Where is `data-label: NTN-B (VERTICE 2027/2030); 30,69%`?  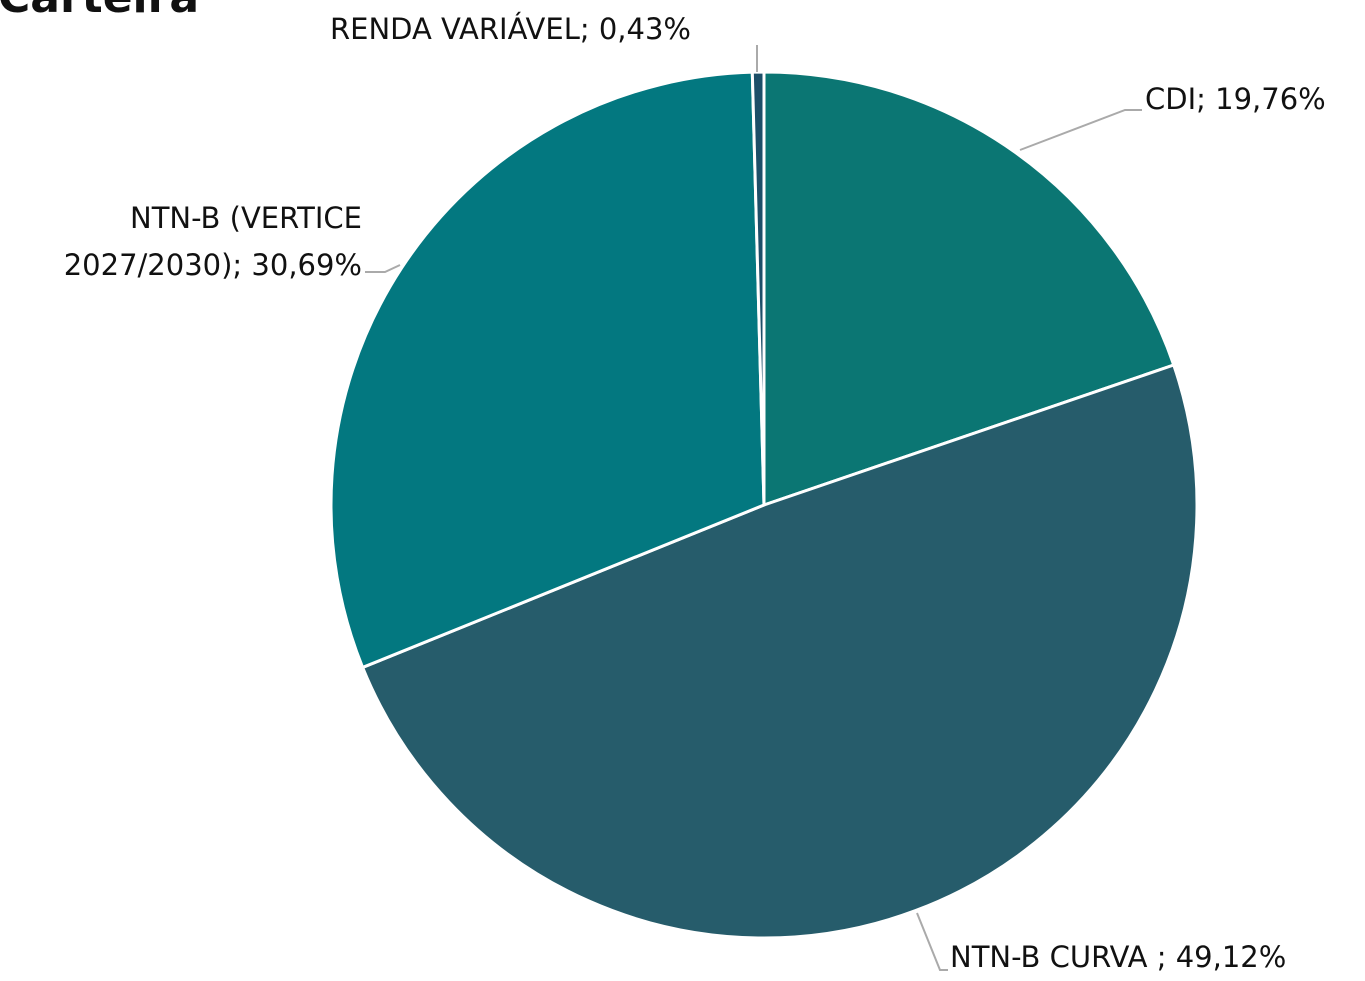 data-label: NTN-B (VERTICE 2027/2030); 30,69% is located at coordinates (212, 241).